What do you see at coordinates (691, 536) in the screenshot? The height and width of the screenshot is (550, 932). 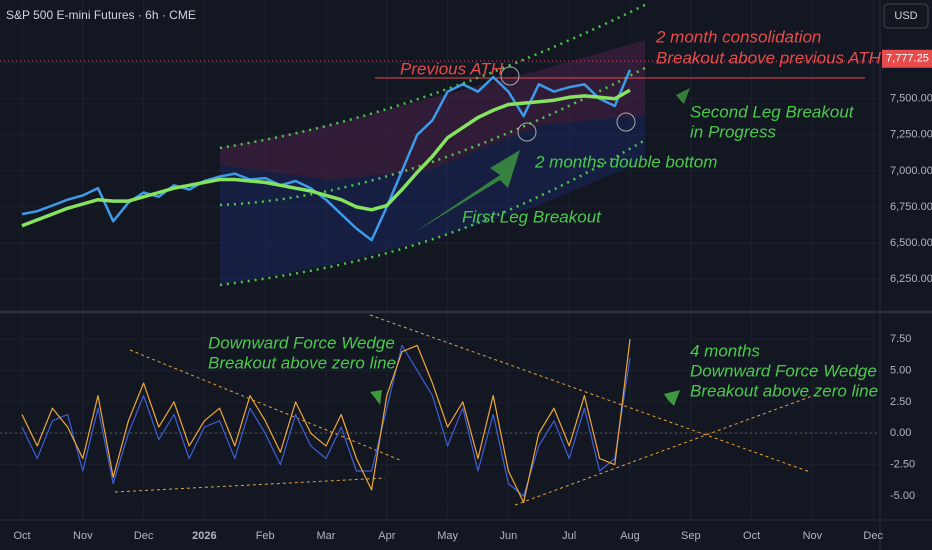 I see `x-tick-label: Sep` at bounding box center [691, 536].